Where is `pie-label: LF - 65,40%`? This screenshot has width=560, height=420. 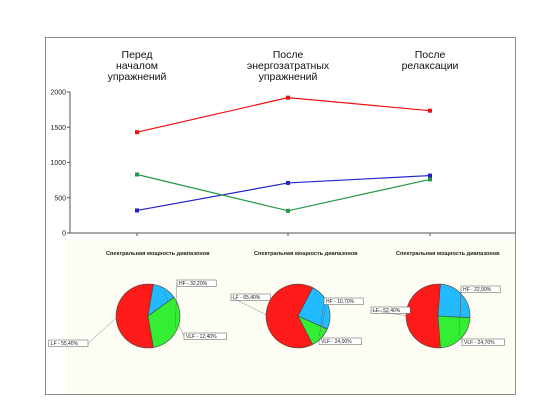 pie-label: LF - 65,40% is located at coordinates (247, 298).